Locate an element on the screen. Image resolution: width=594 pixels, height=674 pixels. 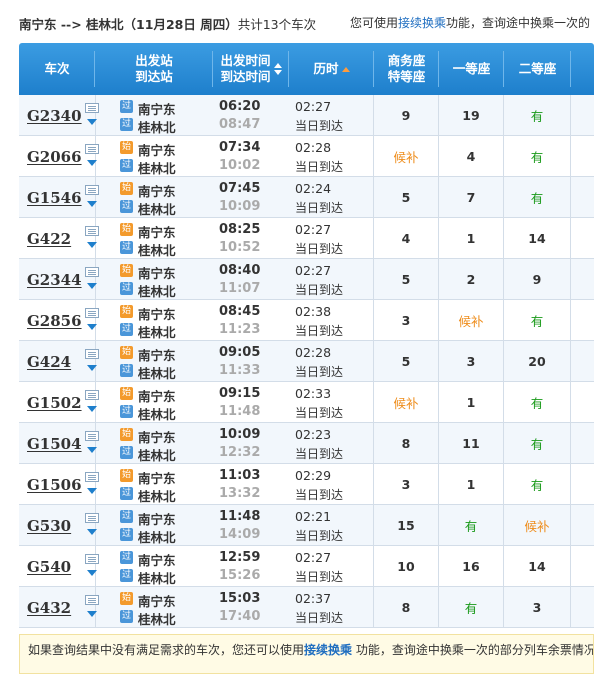
depart-time: 08:40 is located at coordinates (240, 270).